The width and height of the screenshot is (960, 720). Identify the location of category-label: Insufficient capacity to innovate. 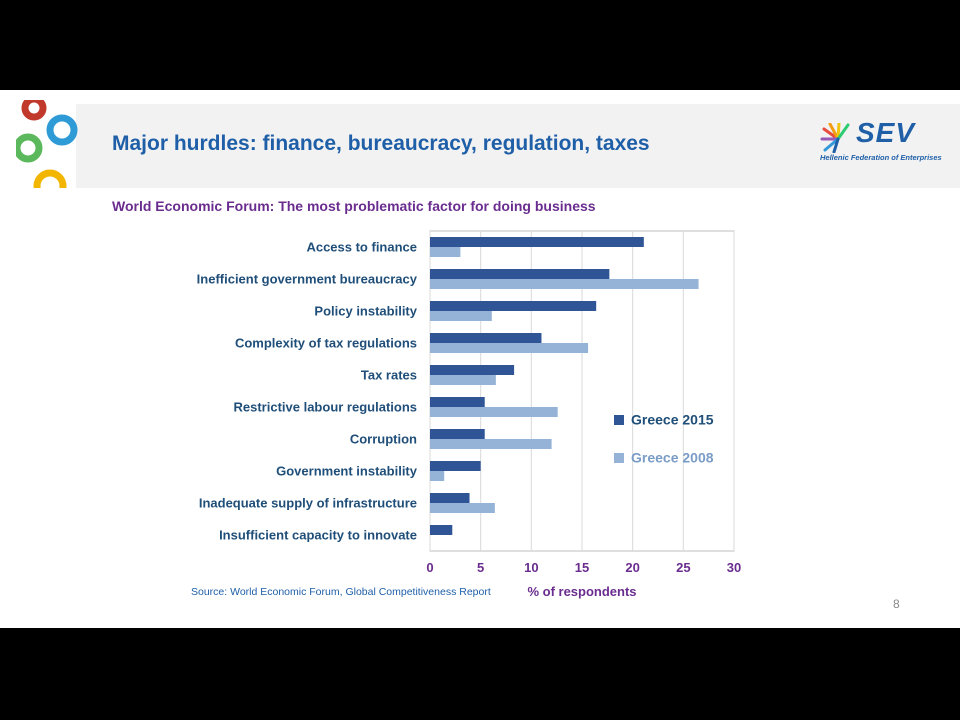
(318, 534).